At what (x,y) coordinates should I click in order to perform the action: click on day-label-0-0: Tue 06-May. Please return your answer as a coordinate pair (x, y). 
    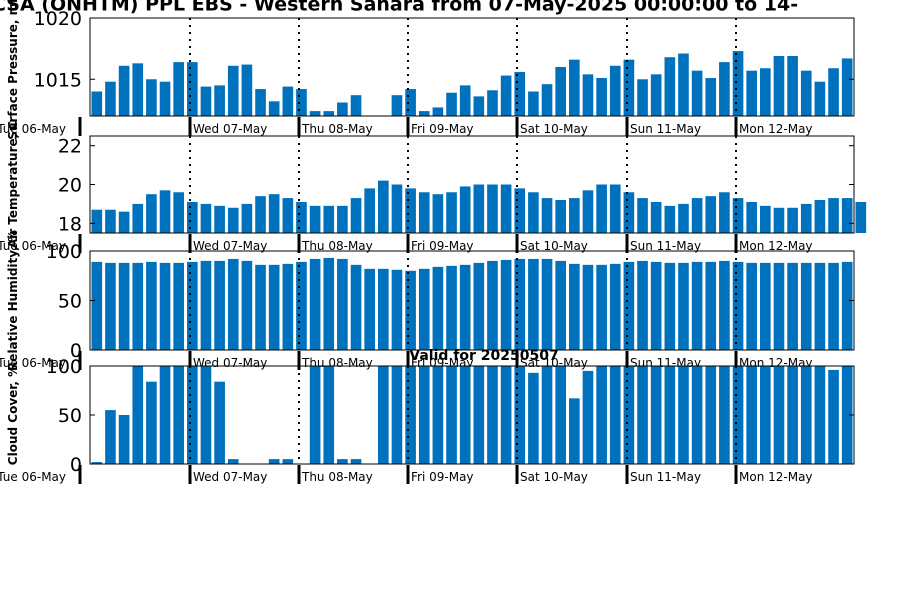
    Looking at the image, I should click on (33, 129).